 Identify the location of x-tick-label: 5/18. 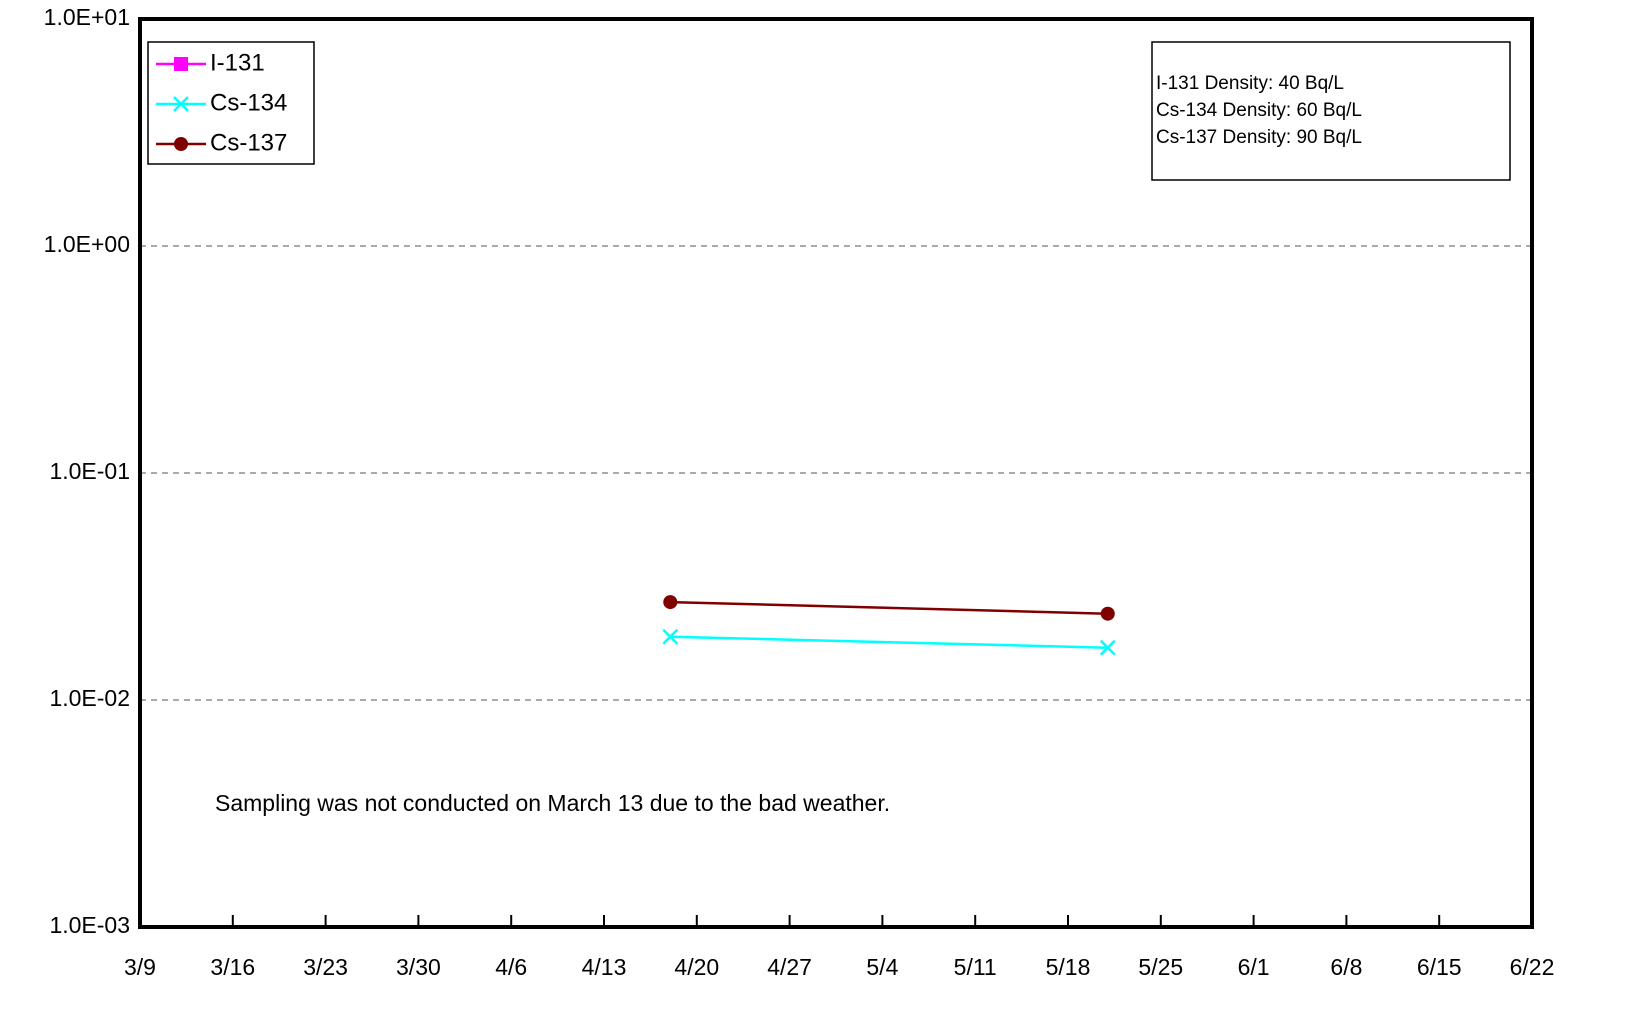
(1068, 967).